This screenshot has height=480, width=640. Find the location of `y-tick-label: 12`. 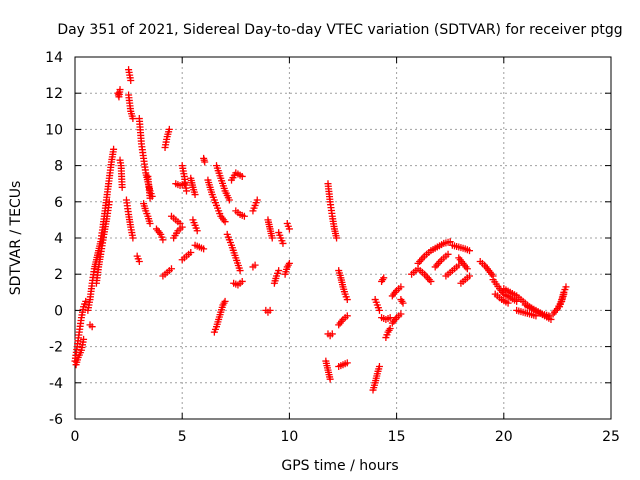

y-tick-label: 12 is located at coordinates (54, 94).